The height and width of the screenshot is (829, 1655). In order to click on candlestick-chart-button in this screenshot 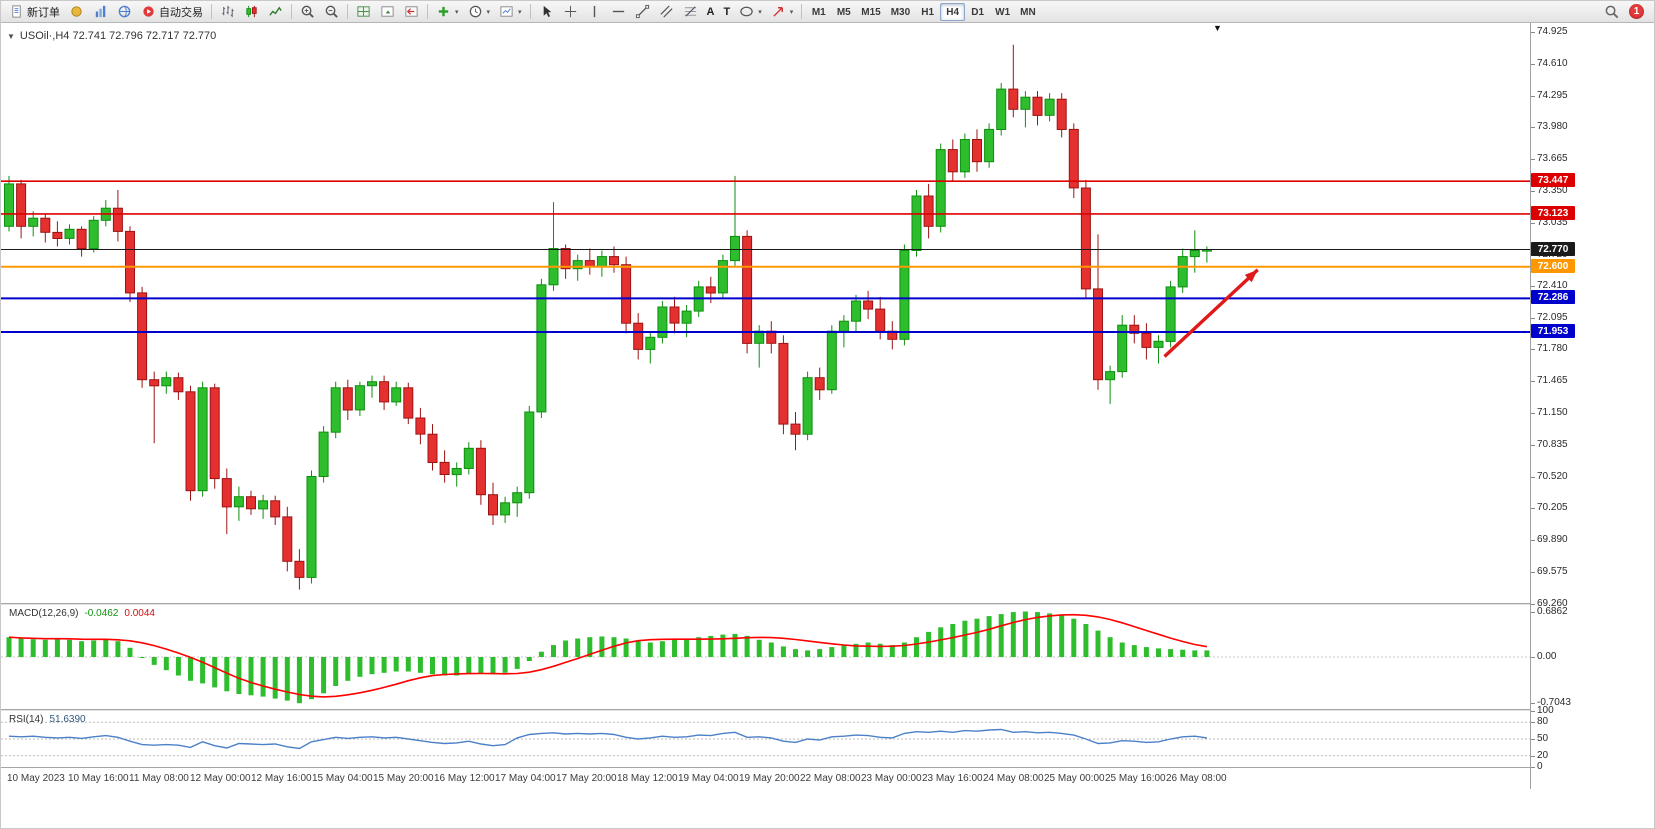, I will do `click(251, 11)`.